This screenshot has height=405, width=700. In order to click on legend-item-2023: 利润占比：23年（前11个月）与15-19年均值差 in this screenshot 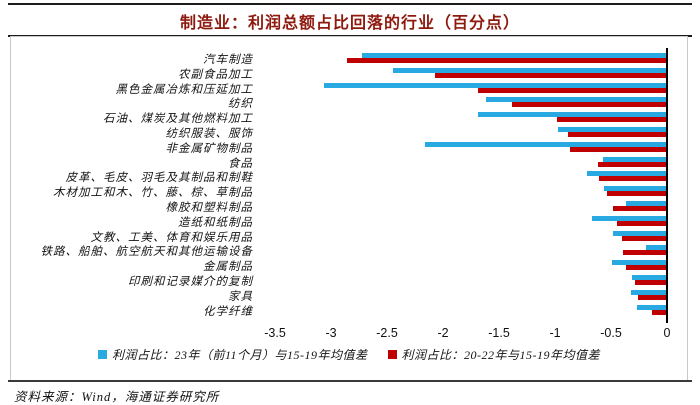, I will do `click(232, 354)`.